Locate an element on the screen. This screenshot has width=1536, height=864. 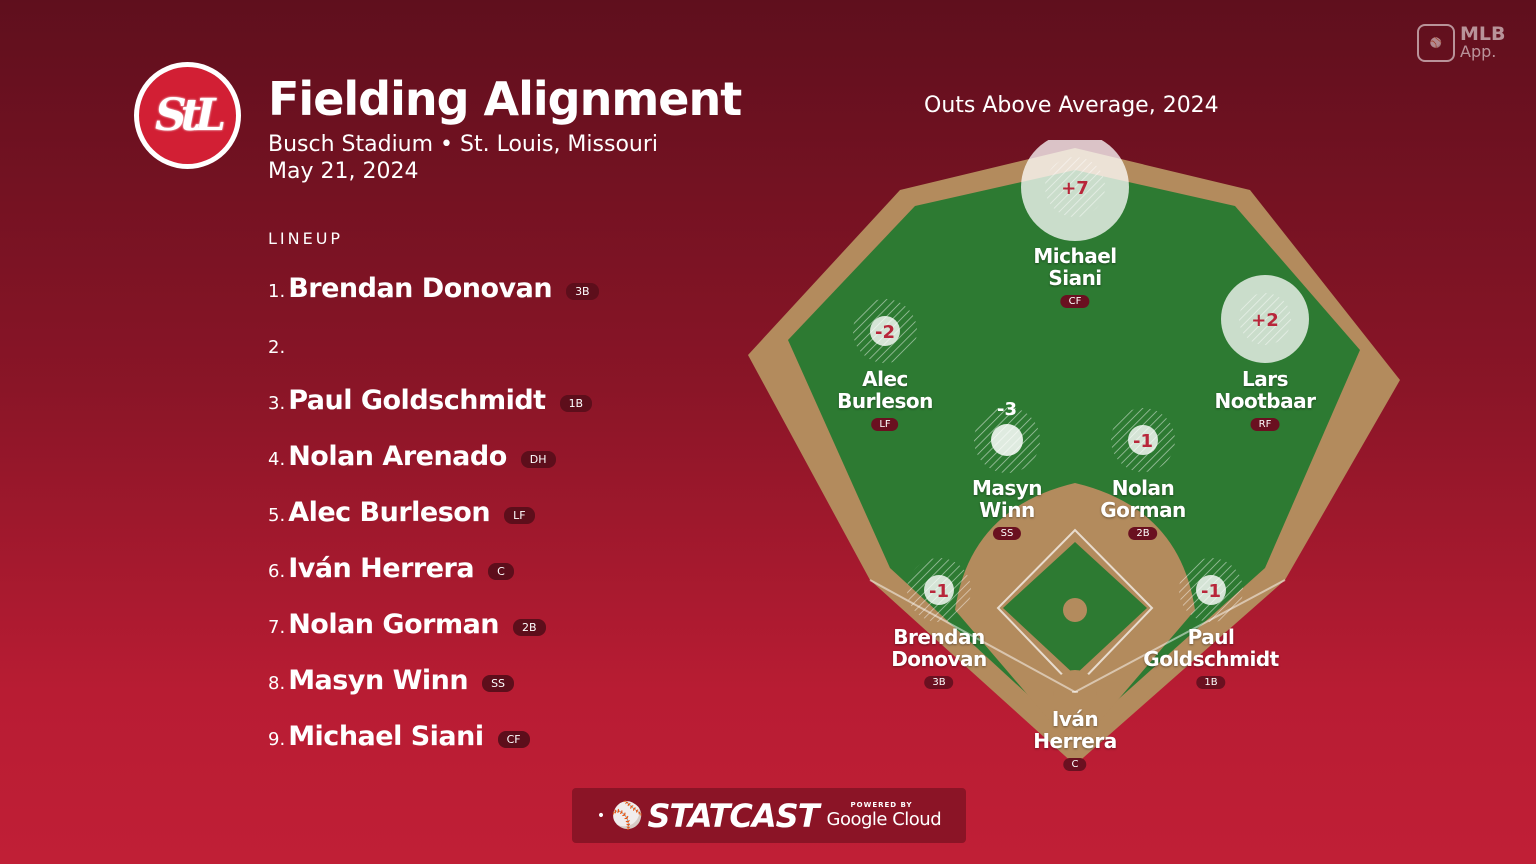
field-player-name: Michael Siani is located at coordinates (1075, 267).